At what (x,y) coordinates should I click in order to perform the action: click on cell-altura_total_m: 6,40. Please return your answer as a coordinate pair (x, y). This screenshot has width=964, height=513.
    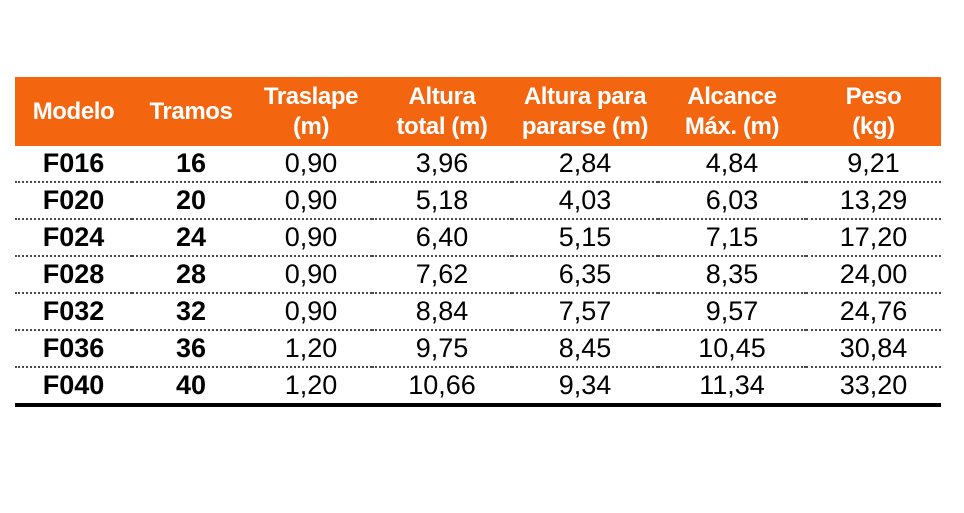
    Looking at the image, I should click on (442, 237).